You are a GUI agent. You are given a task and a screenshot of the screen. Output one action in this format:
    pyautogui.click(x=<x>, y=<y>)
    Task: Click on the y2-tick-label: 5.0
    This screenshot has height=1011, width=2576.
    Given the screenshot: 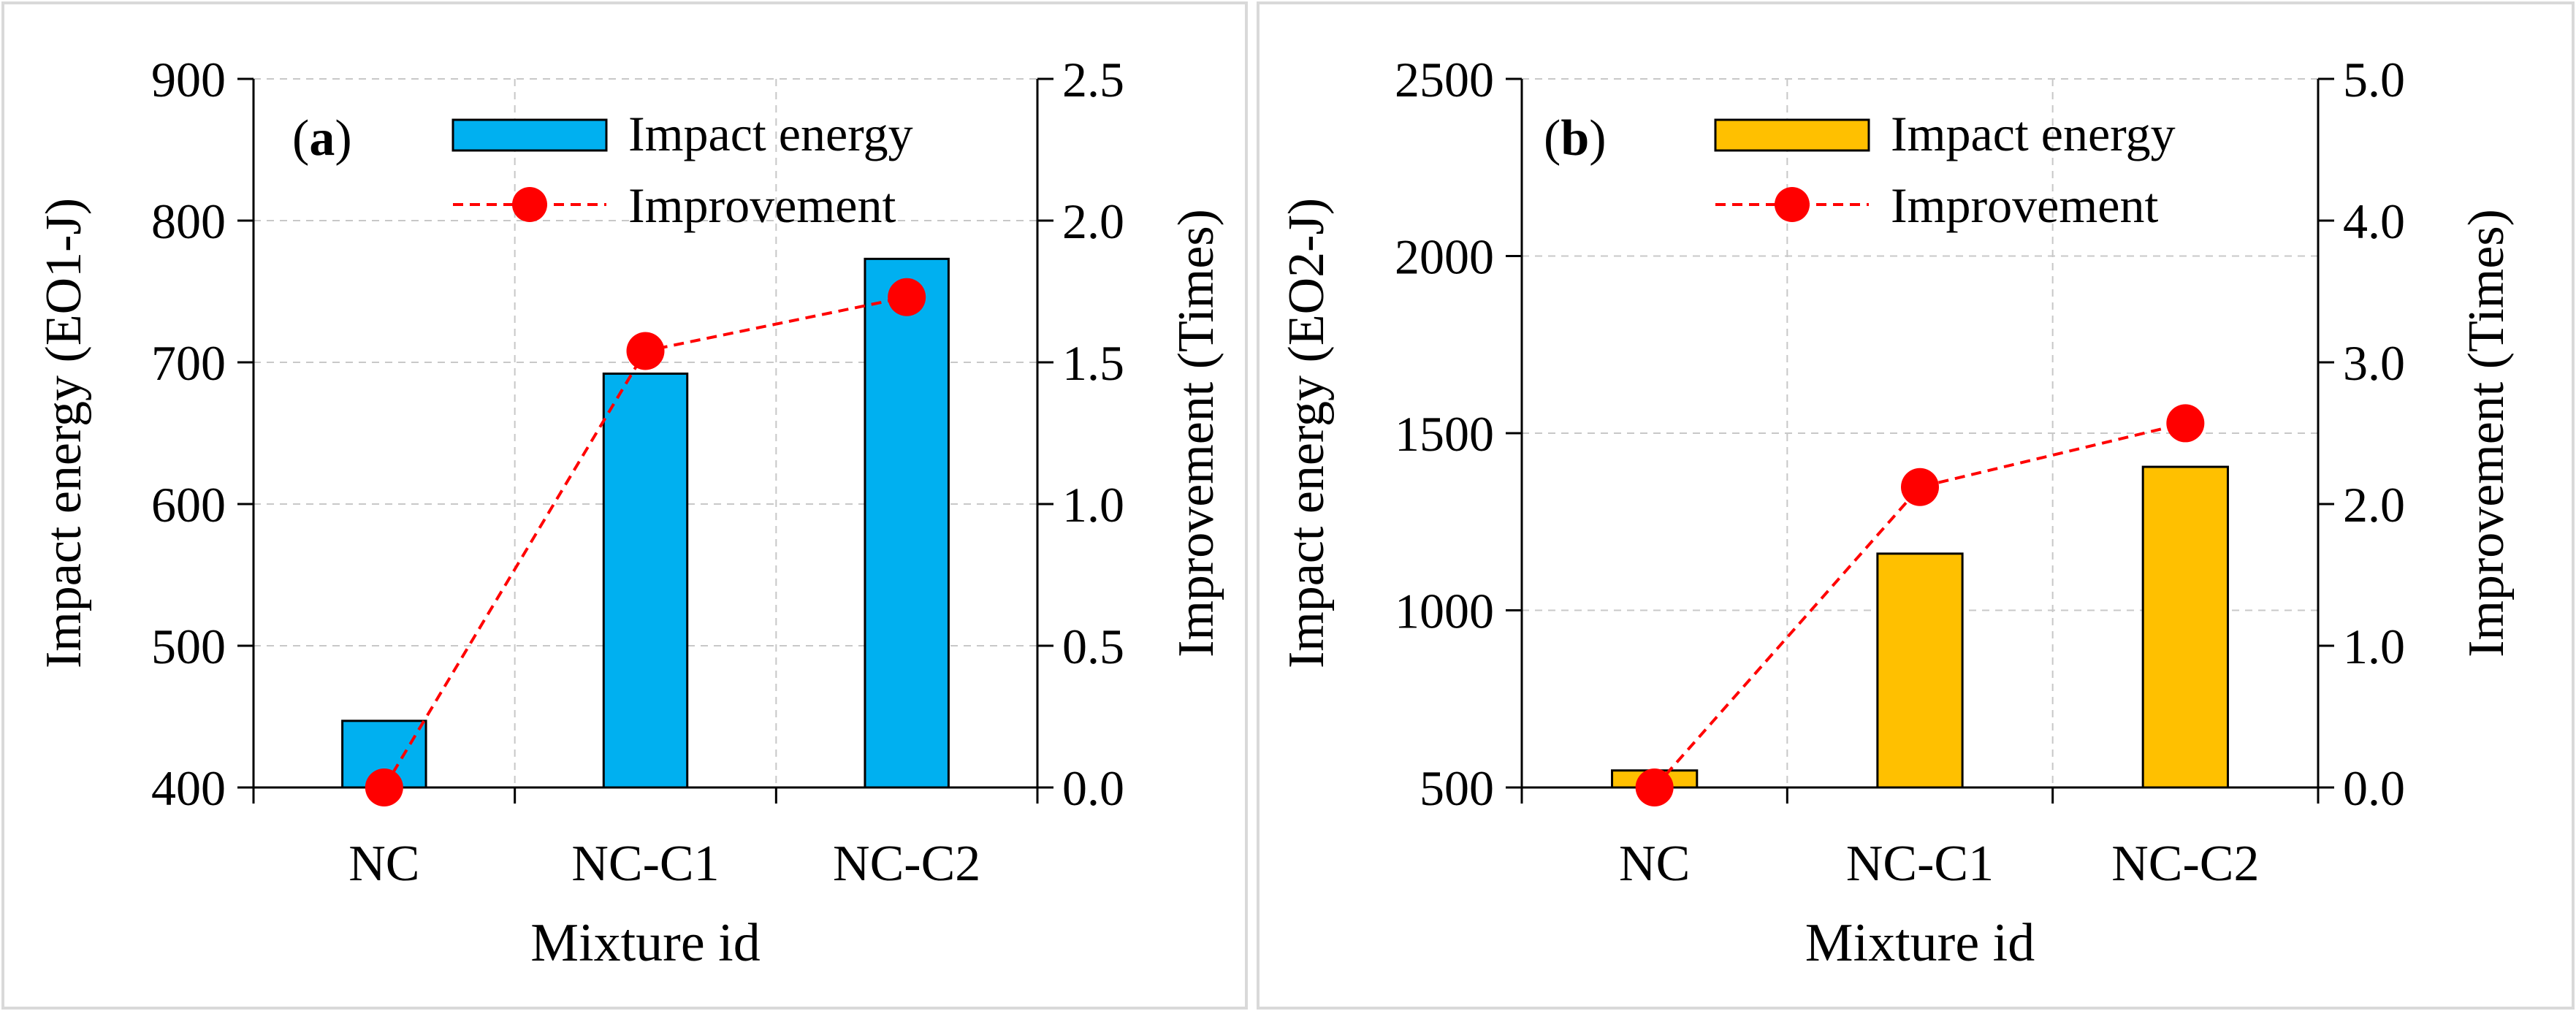 What is the action you would take?
    pyautogui.click(x=2374, y=80)
    